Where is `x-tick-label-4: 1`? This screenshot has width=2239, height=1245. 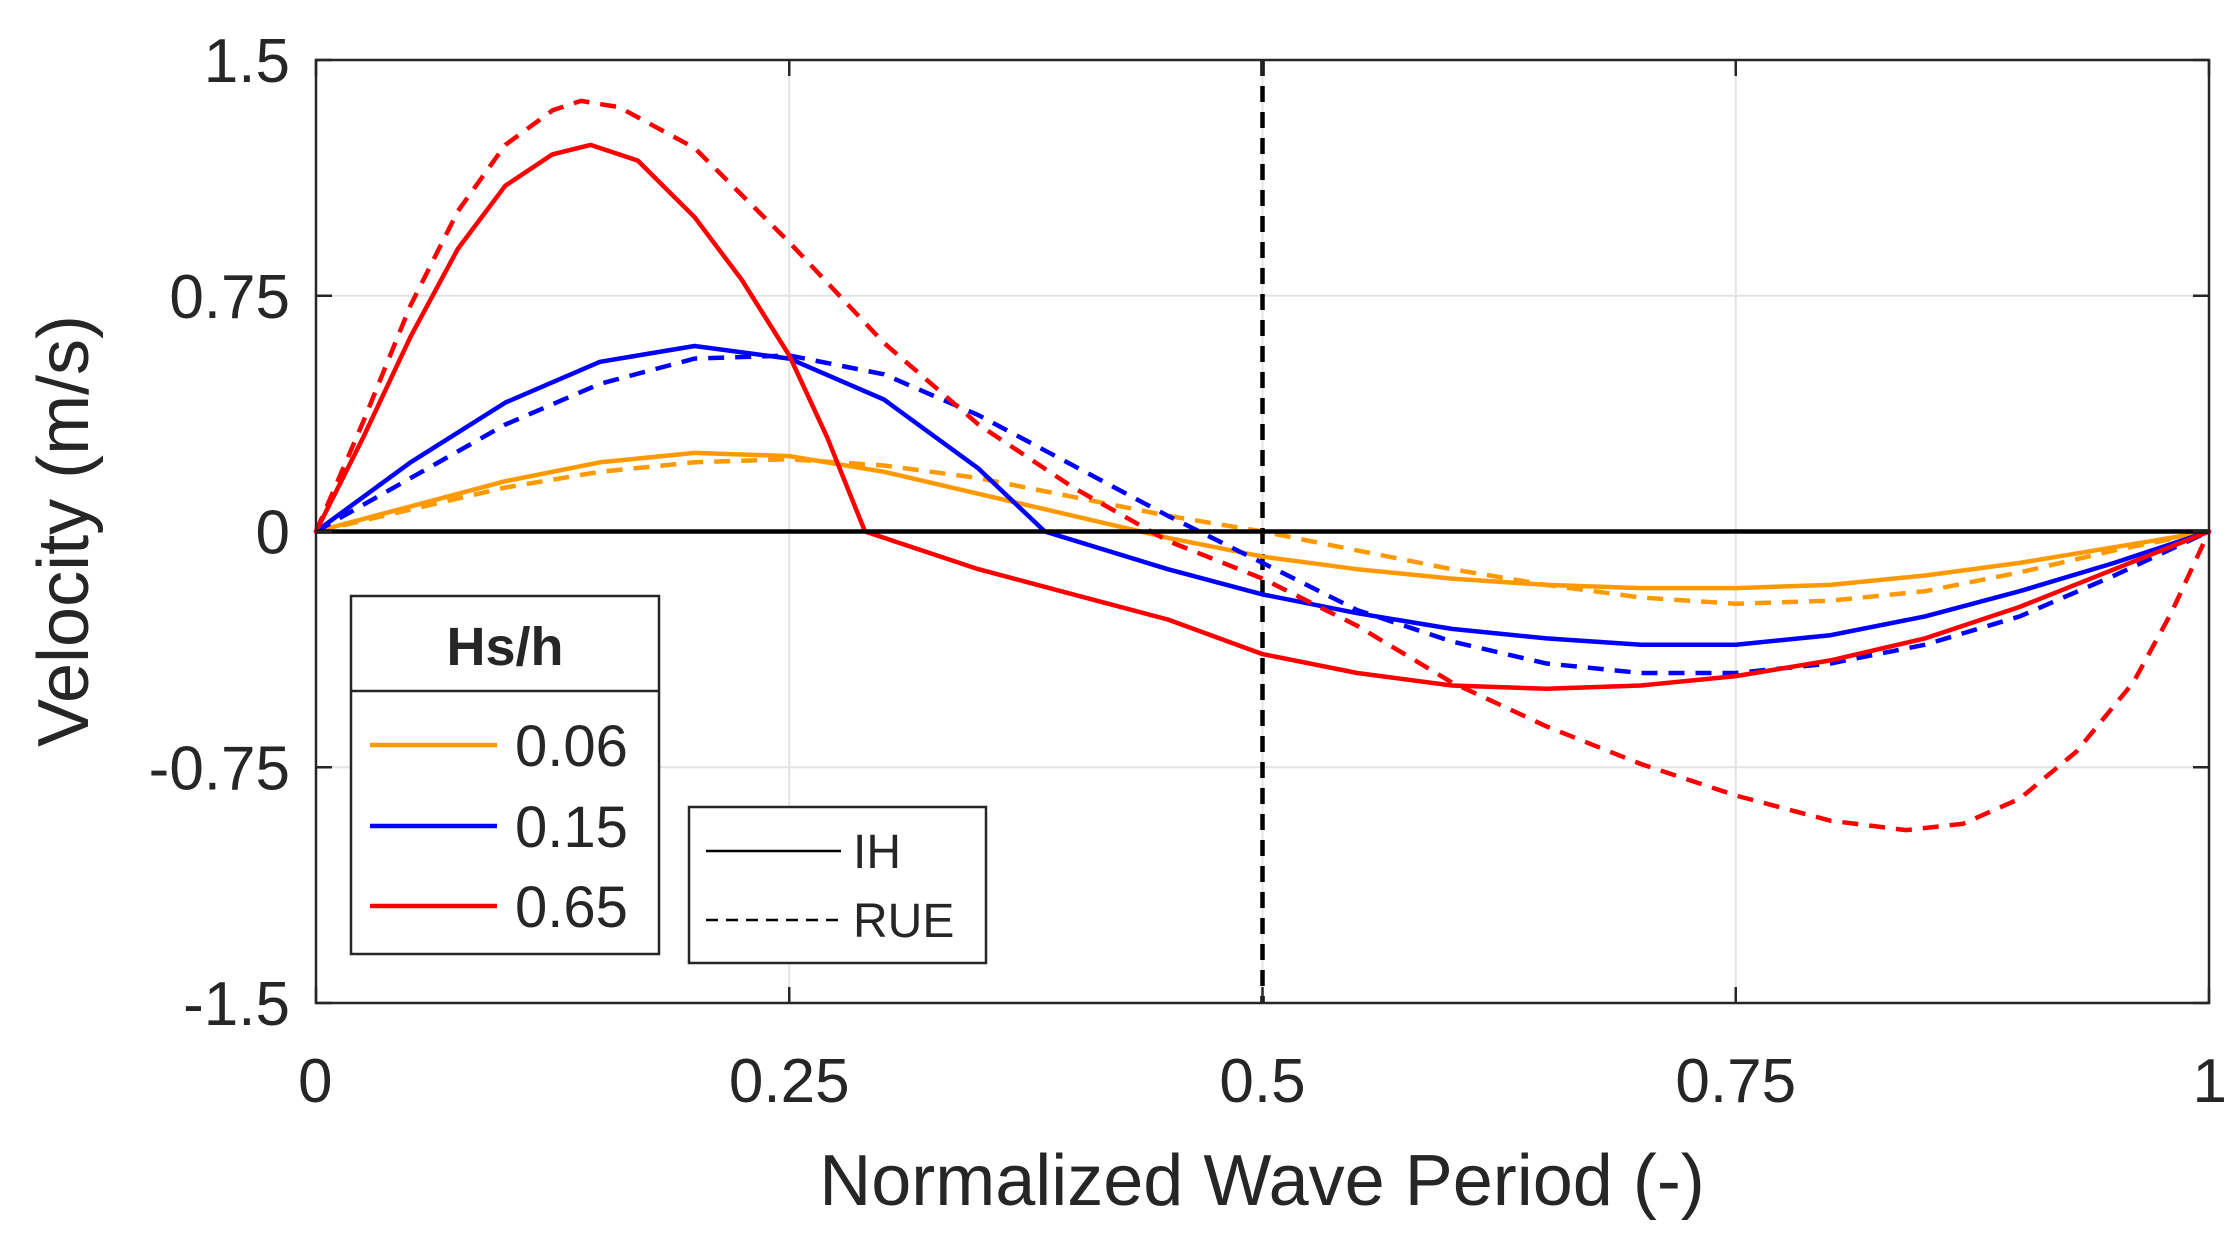 x-tick-label-4: 1 is located at coordinates (2210, 1081).